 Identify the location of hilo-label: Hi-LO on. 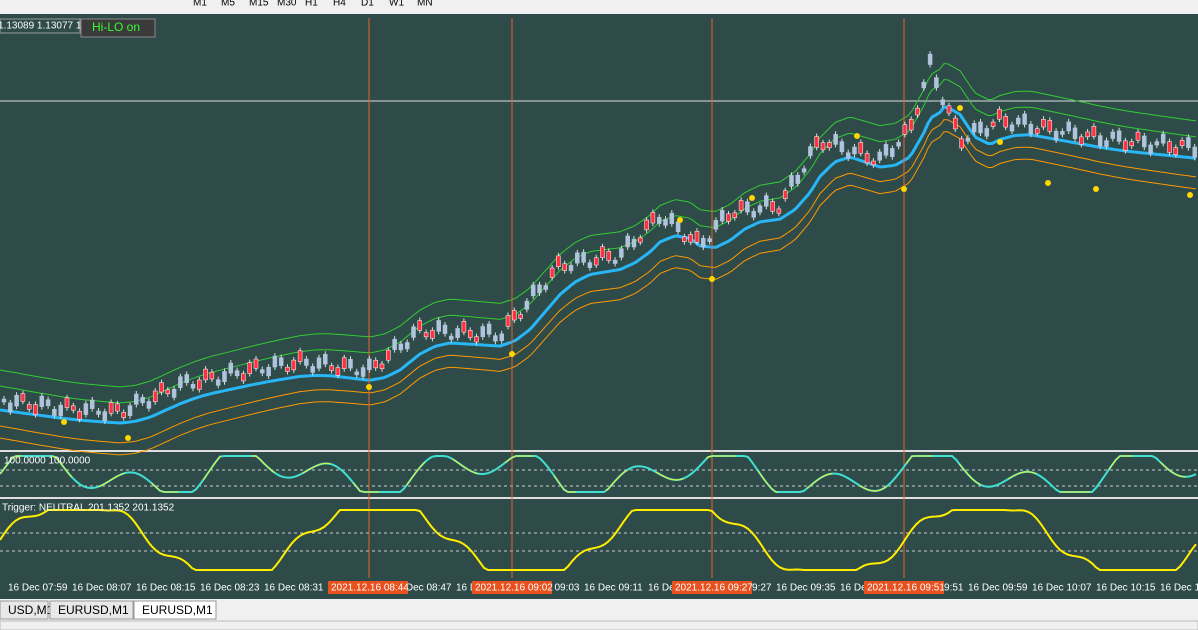
(116, 27).